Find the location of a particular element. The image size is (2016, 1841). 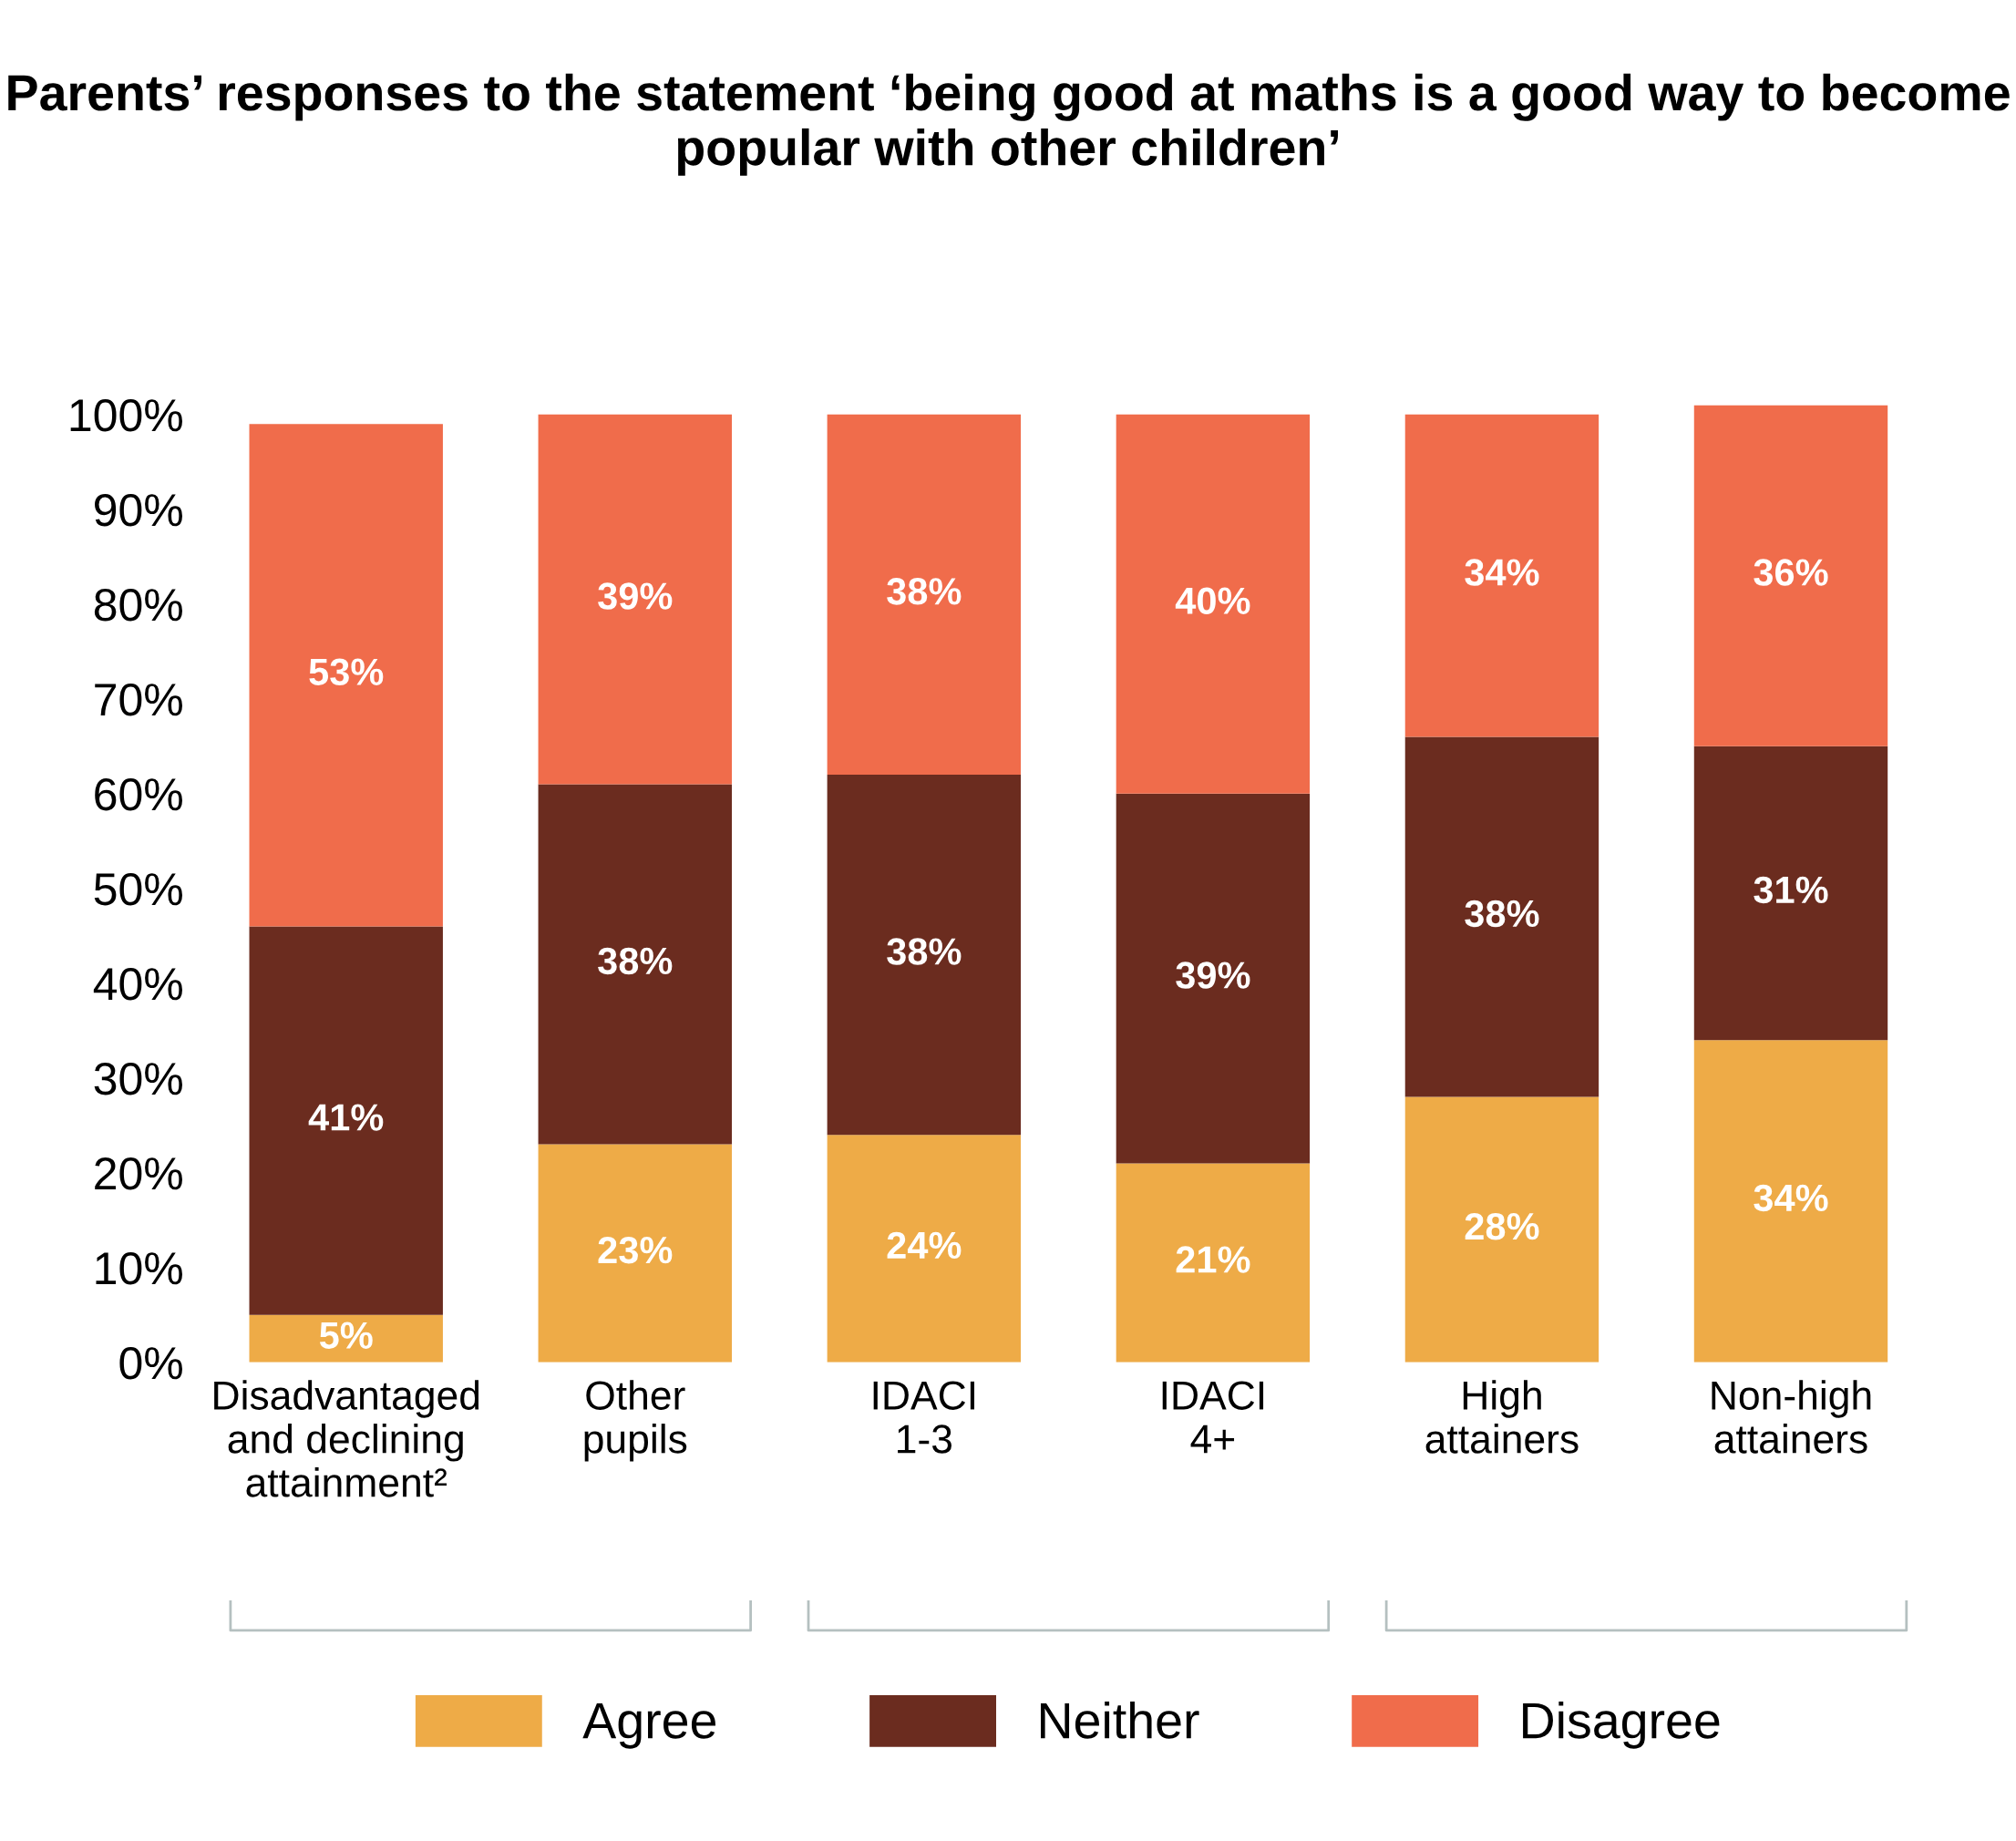

y-tick-label: 100% is located at coordinates (126, 415).